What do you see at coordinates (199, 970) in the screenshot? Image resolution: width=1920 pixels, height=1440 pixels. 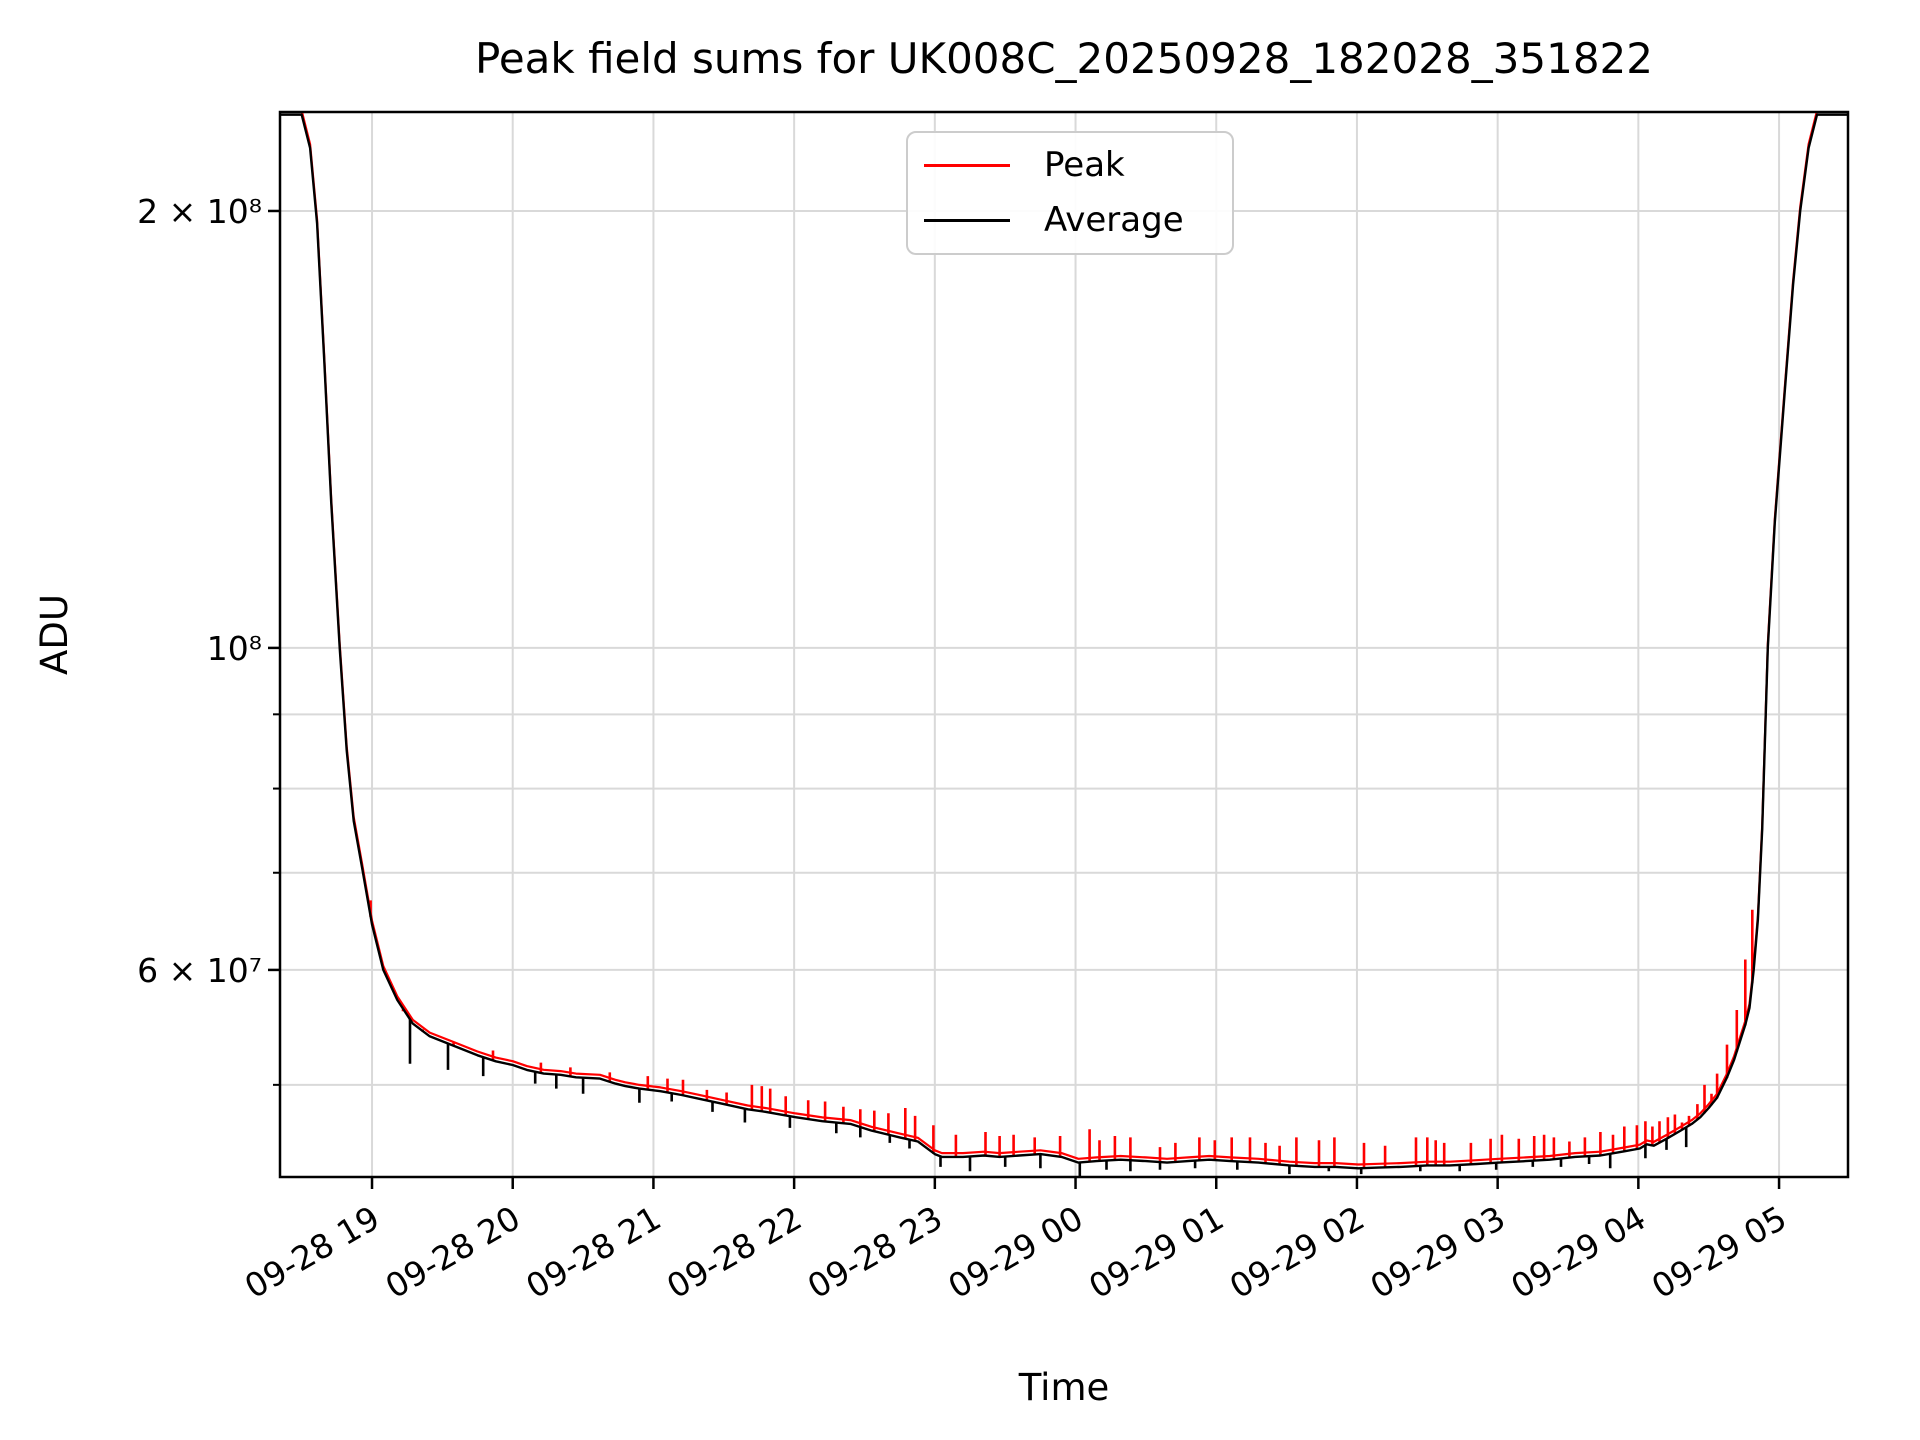 I see `y-tick-label: 6 × 10⁷` at bounding box center [199, 970].